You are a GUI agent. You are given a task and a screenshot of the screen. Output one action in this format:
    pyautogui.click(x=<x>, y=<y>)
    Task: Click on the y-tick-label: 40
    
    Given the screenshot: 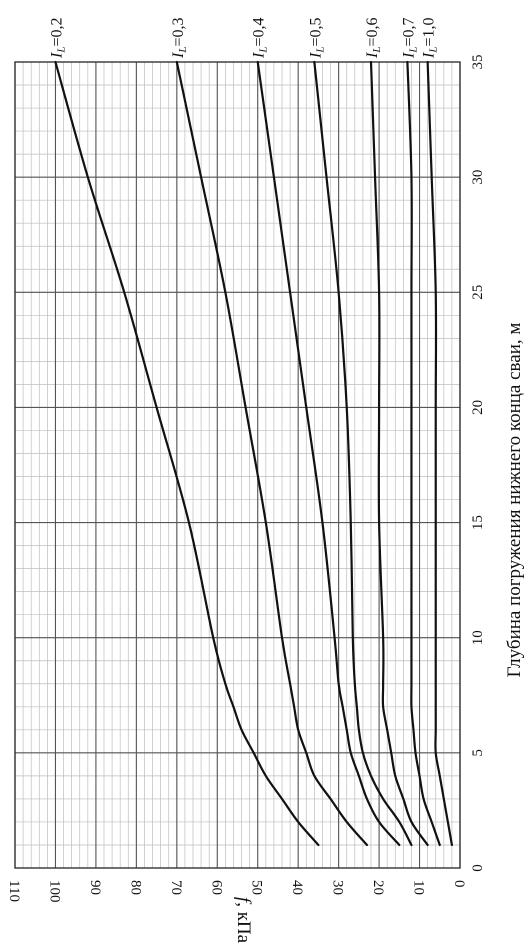 What is the action you would take?
    pyautogui.click(x=297, y=887)
    